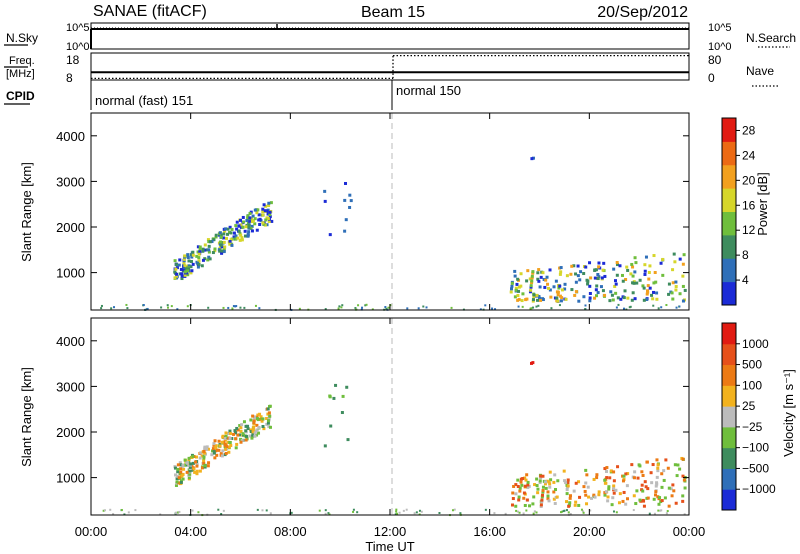  Describe the element at coordinates (70, 273) in the screenshot. I see `y-tick-label: 1000` at that location.